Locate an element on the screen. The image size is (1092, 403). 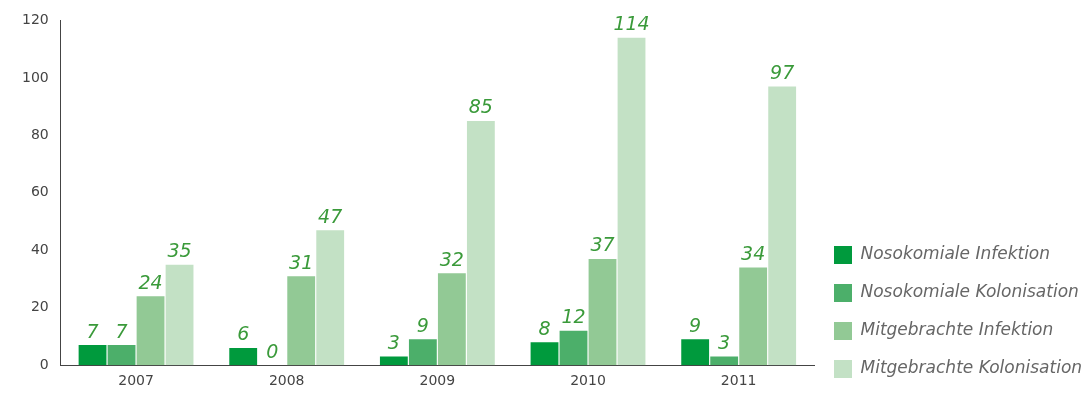
x-tick-label: 2009 is located at coordinates (437, 380).